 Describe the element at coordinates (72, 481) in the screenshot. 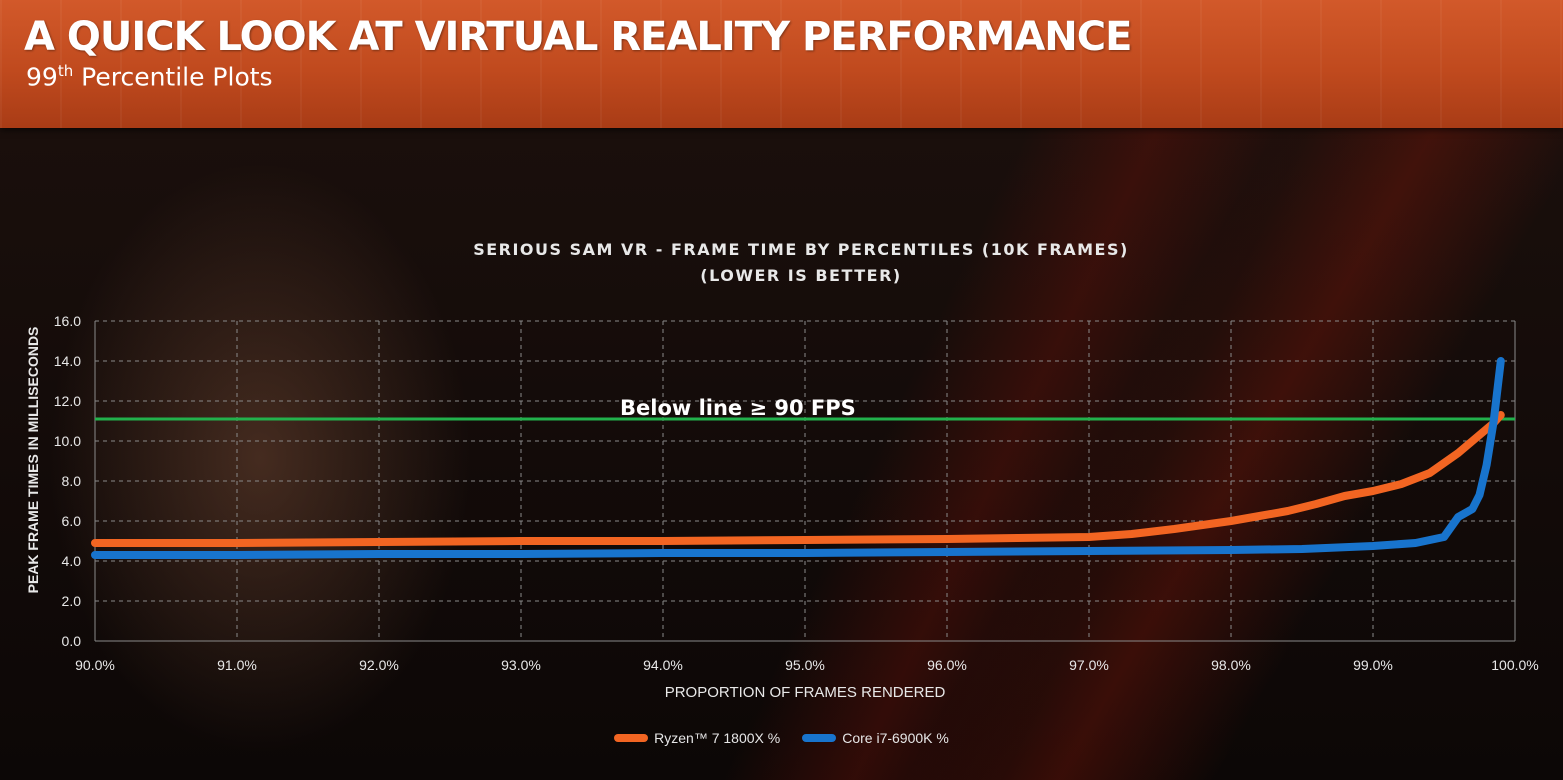

I see `y-tick-label: 8.0` at that location.